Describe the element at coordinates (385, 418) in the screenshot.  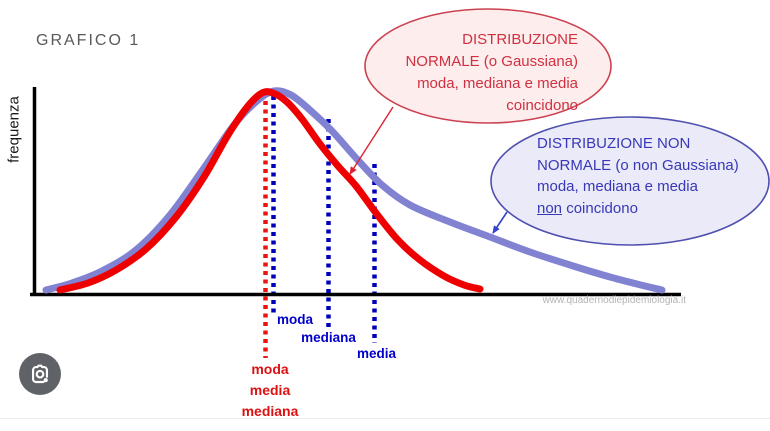
I see `bottom-divider` at that location.